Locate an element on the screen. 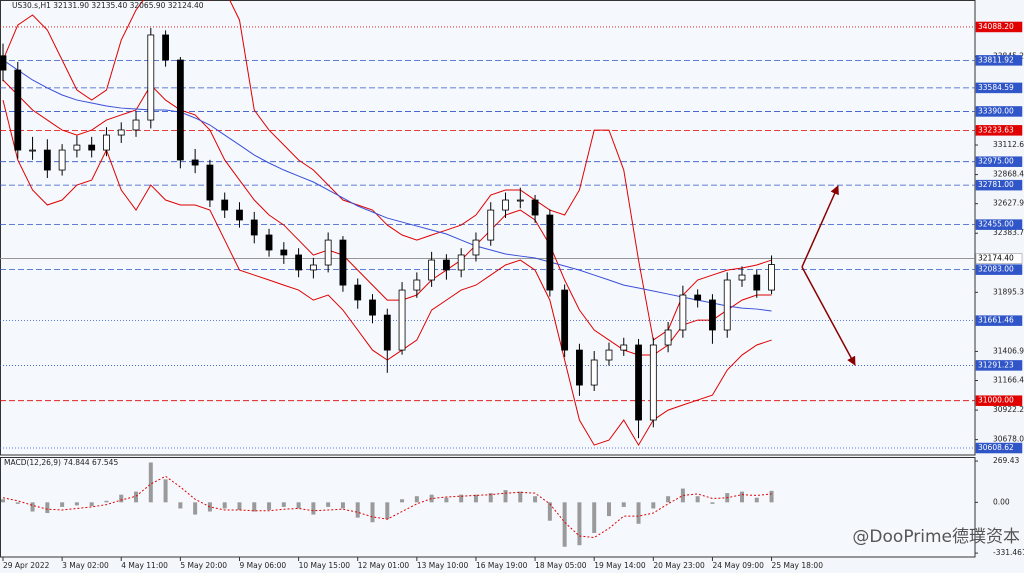  arrow-down is located at coordinates (828, 316).